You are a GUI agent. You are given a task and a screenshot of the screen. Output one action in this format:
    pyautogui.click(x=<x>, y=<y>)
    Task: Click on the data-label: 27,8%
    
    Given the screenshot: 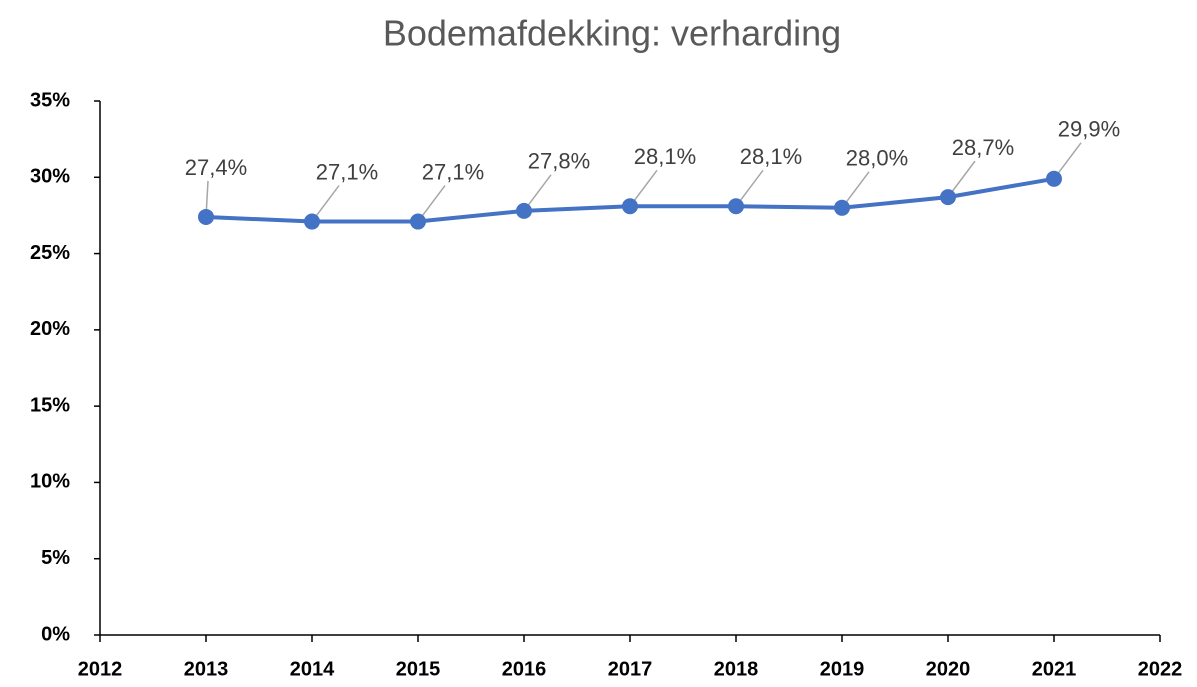 What is the action you would take?
    pyautogui.click(x=559, y=161)
    